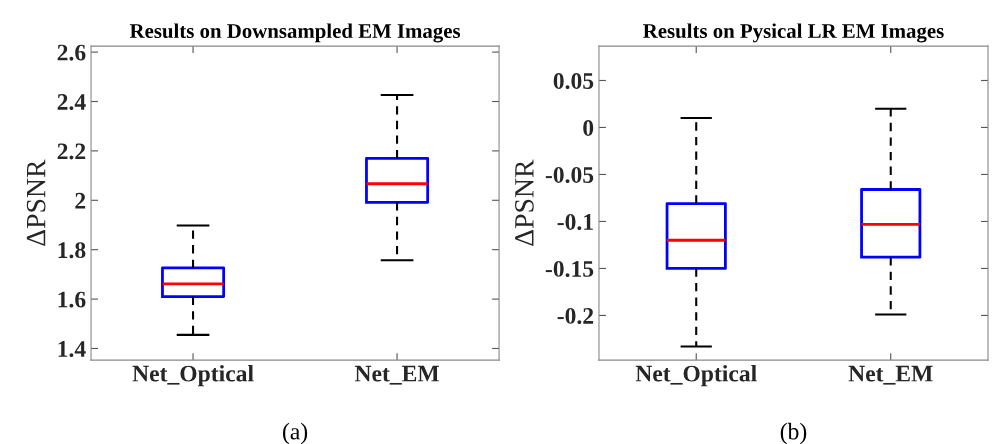 This screenshot has height=444, width=1006. Describe the element at coordinates (72, 299) in the screenshot. I see `y-tick-label: 1.6` at that location.